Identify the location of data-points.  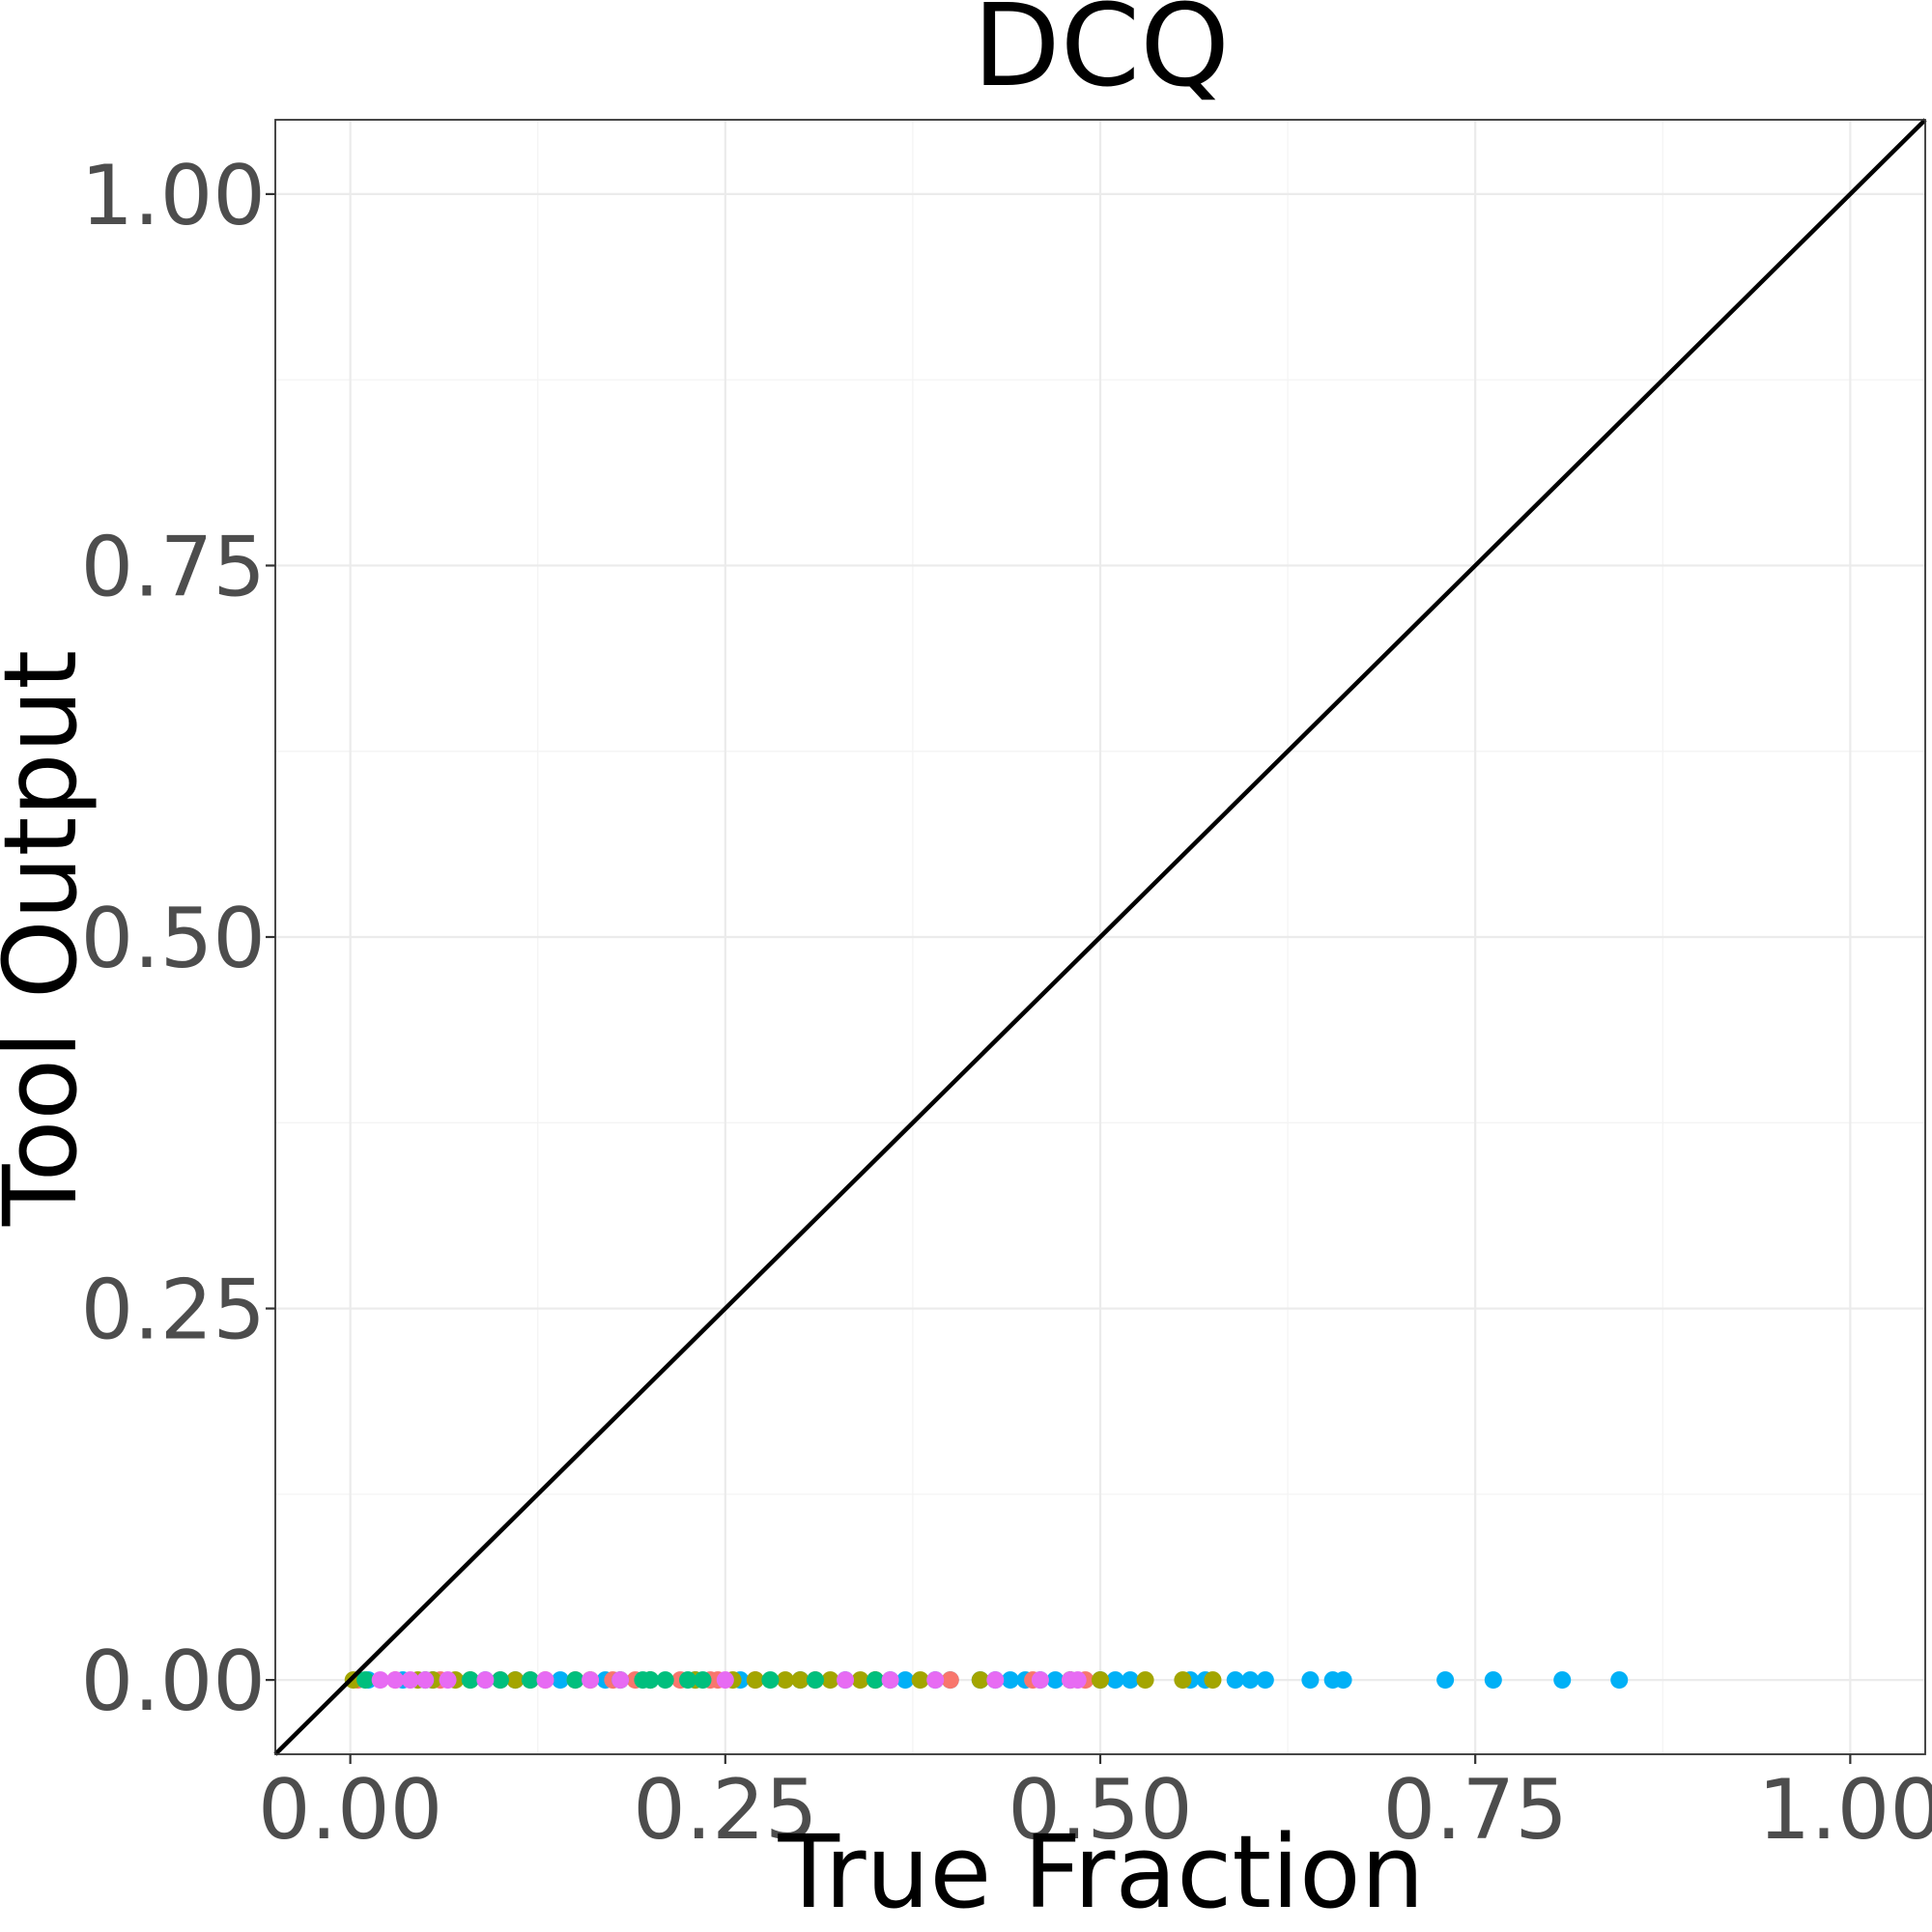
(986, 1680).